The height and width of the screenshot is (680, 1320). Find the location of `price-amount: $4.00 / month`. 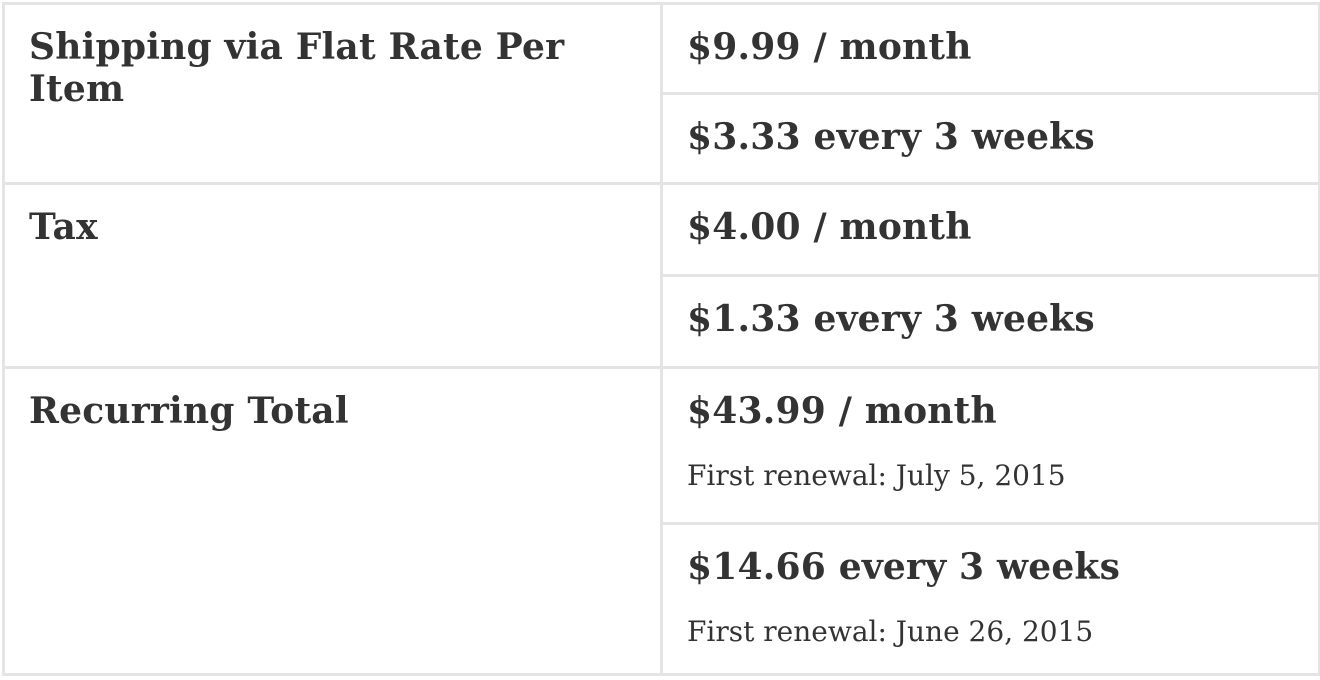

price-amount: $4.00 / month is located at coordinates (829, 227).